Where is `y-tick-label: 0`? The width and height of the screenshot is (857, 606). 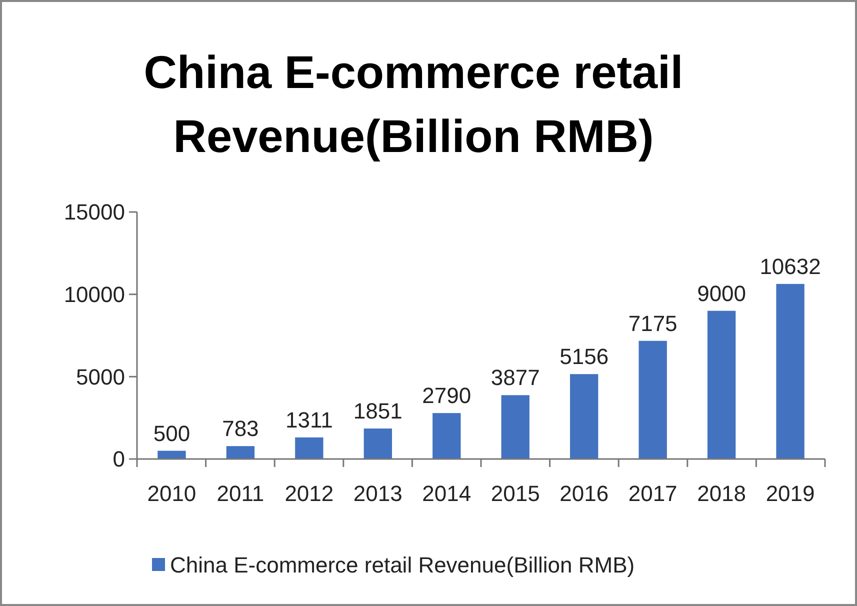 y-tick-label: 0 is located at coordinates (118, 459).